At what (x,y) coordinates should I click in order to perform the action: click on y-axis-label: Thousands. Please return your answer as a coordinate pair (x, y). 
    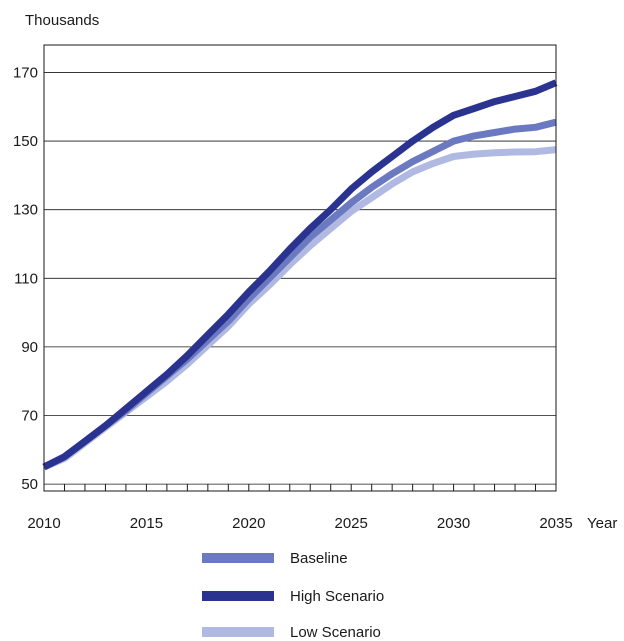
    Looking at the image, I should click on (62, 20).